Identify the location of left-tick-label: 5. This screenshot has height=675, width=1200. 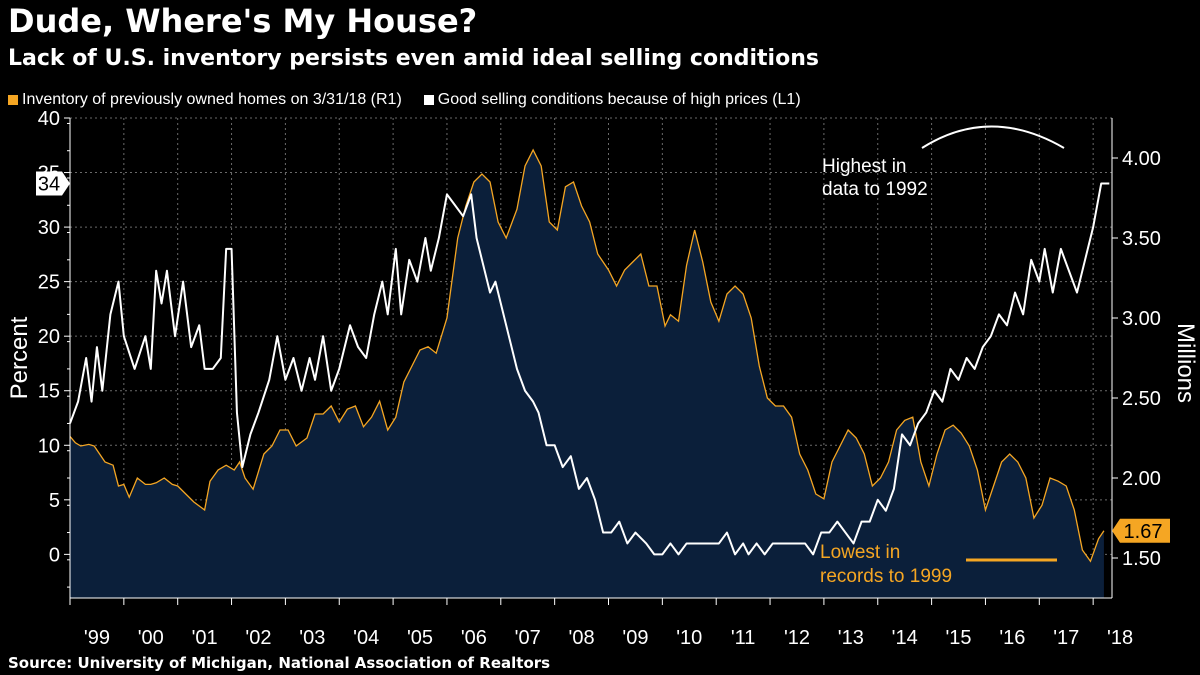
(54, 501).